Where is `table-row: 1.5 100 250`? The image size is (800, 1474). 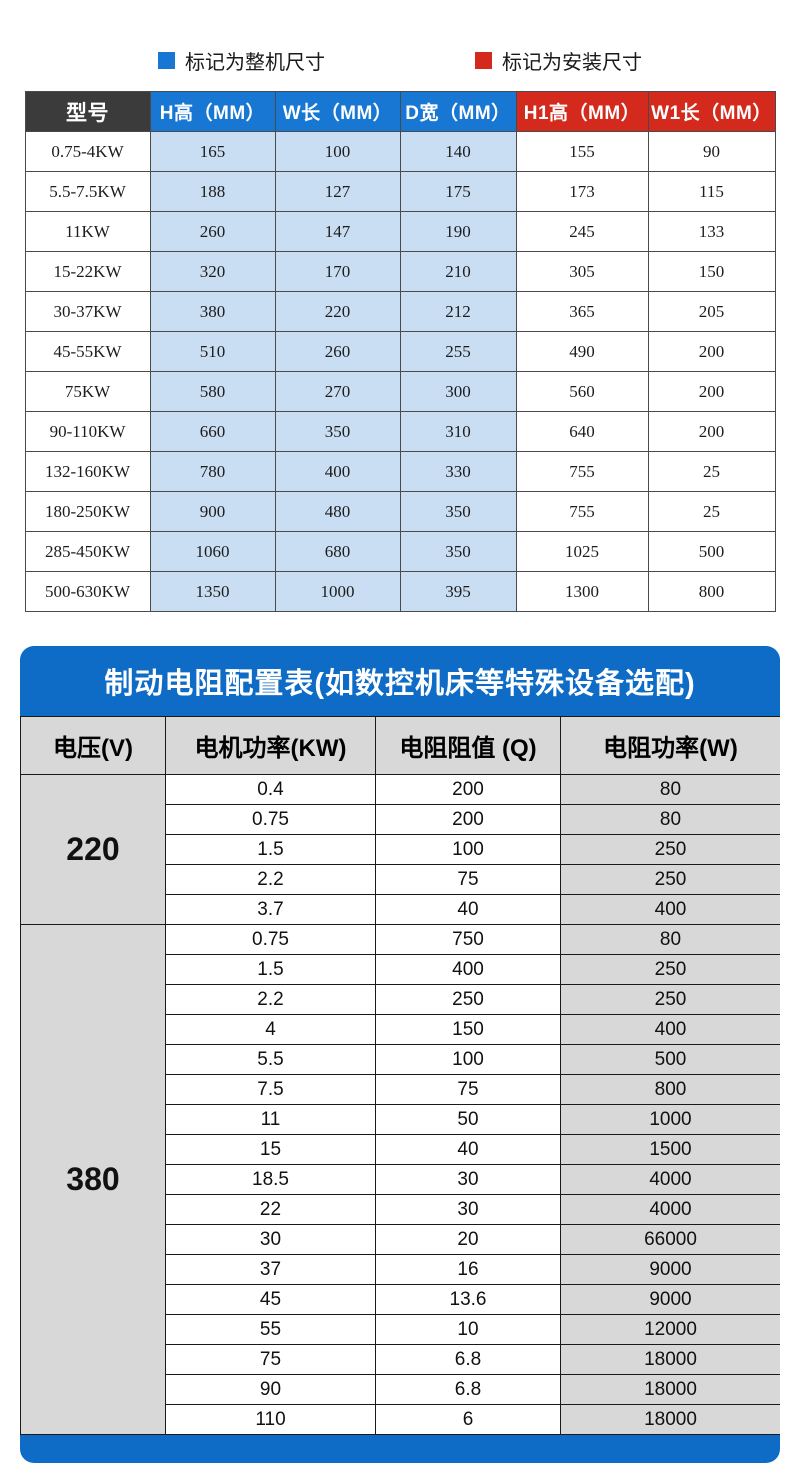 table-row: 1.5 100 250 is located at coordinates (400, 849).